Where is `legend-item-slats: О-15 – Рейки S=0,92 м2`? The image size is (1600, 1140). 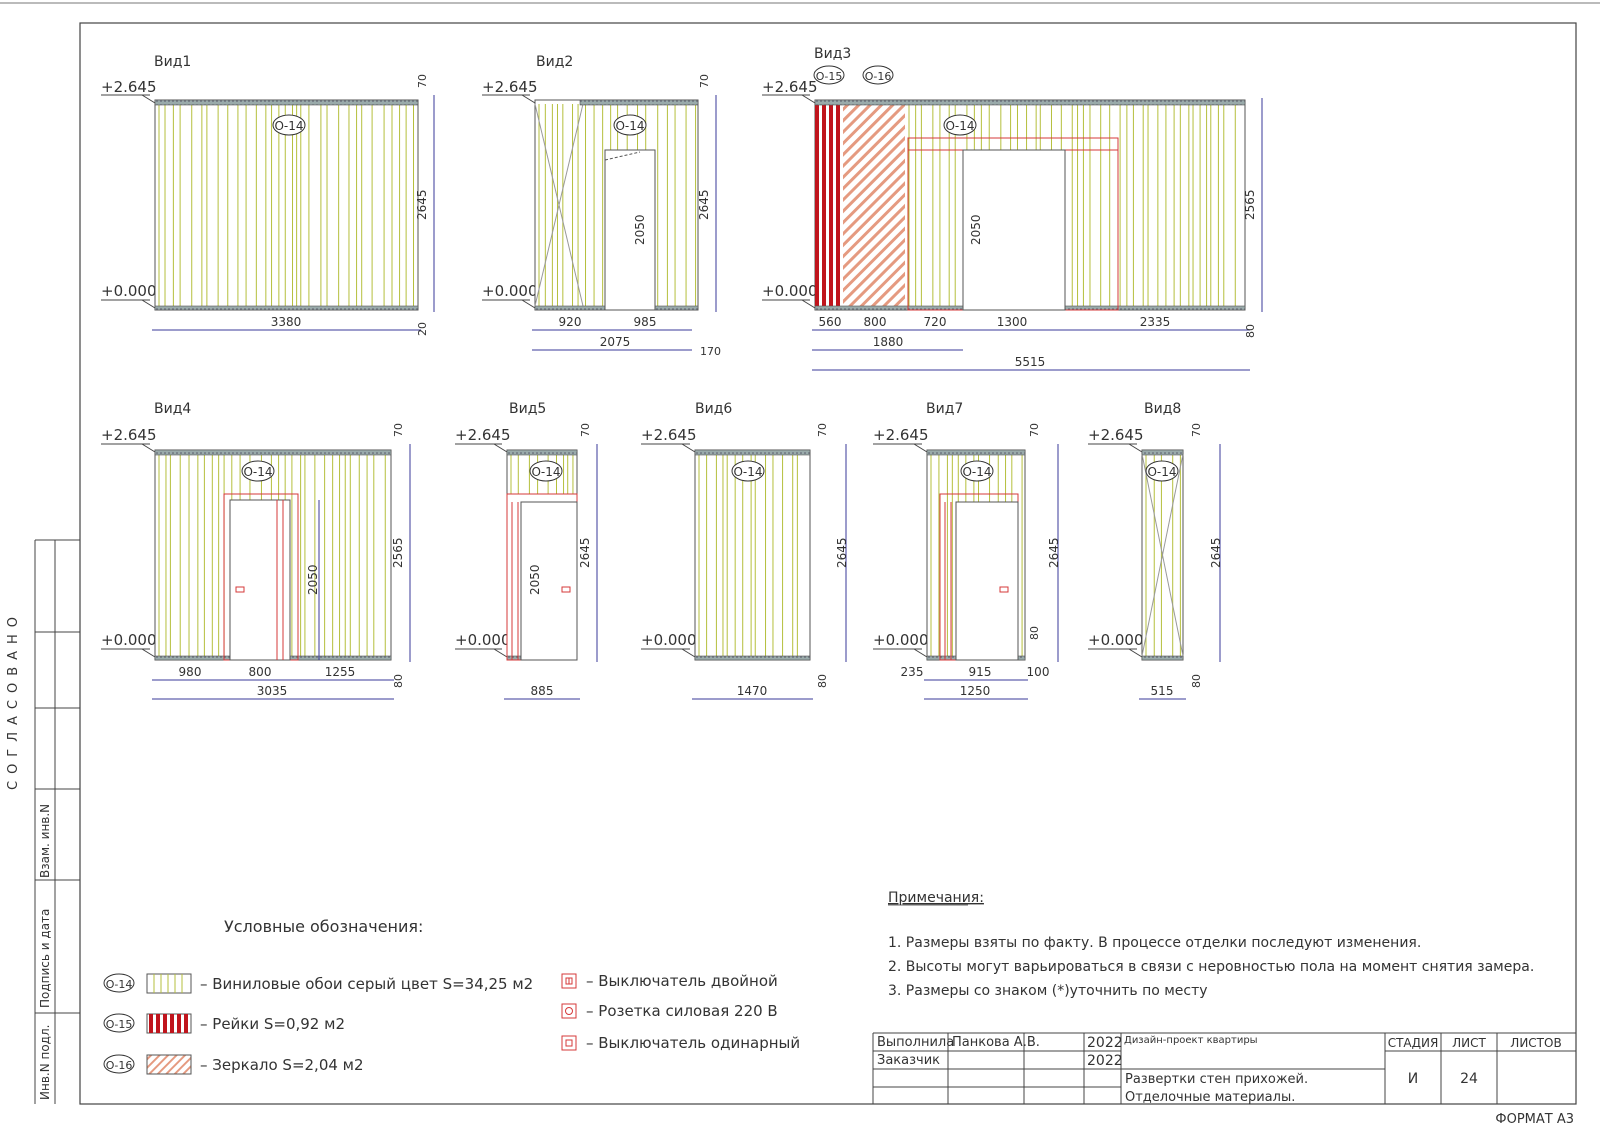
legend-item-slats: О-15 – Рейки S=0,92 м2 is located at coordinates (224, 1023).